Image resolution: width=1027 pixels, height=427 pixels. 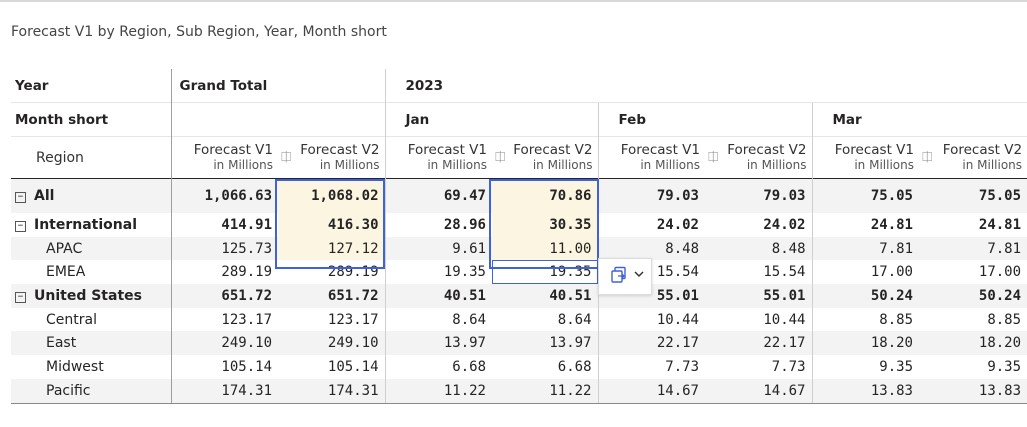 I want to click on row-header: − United States, so click(x=91, y=296).